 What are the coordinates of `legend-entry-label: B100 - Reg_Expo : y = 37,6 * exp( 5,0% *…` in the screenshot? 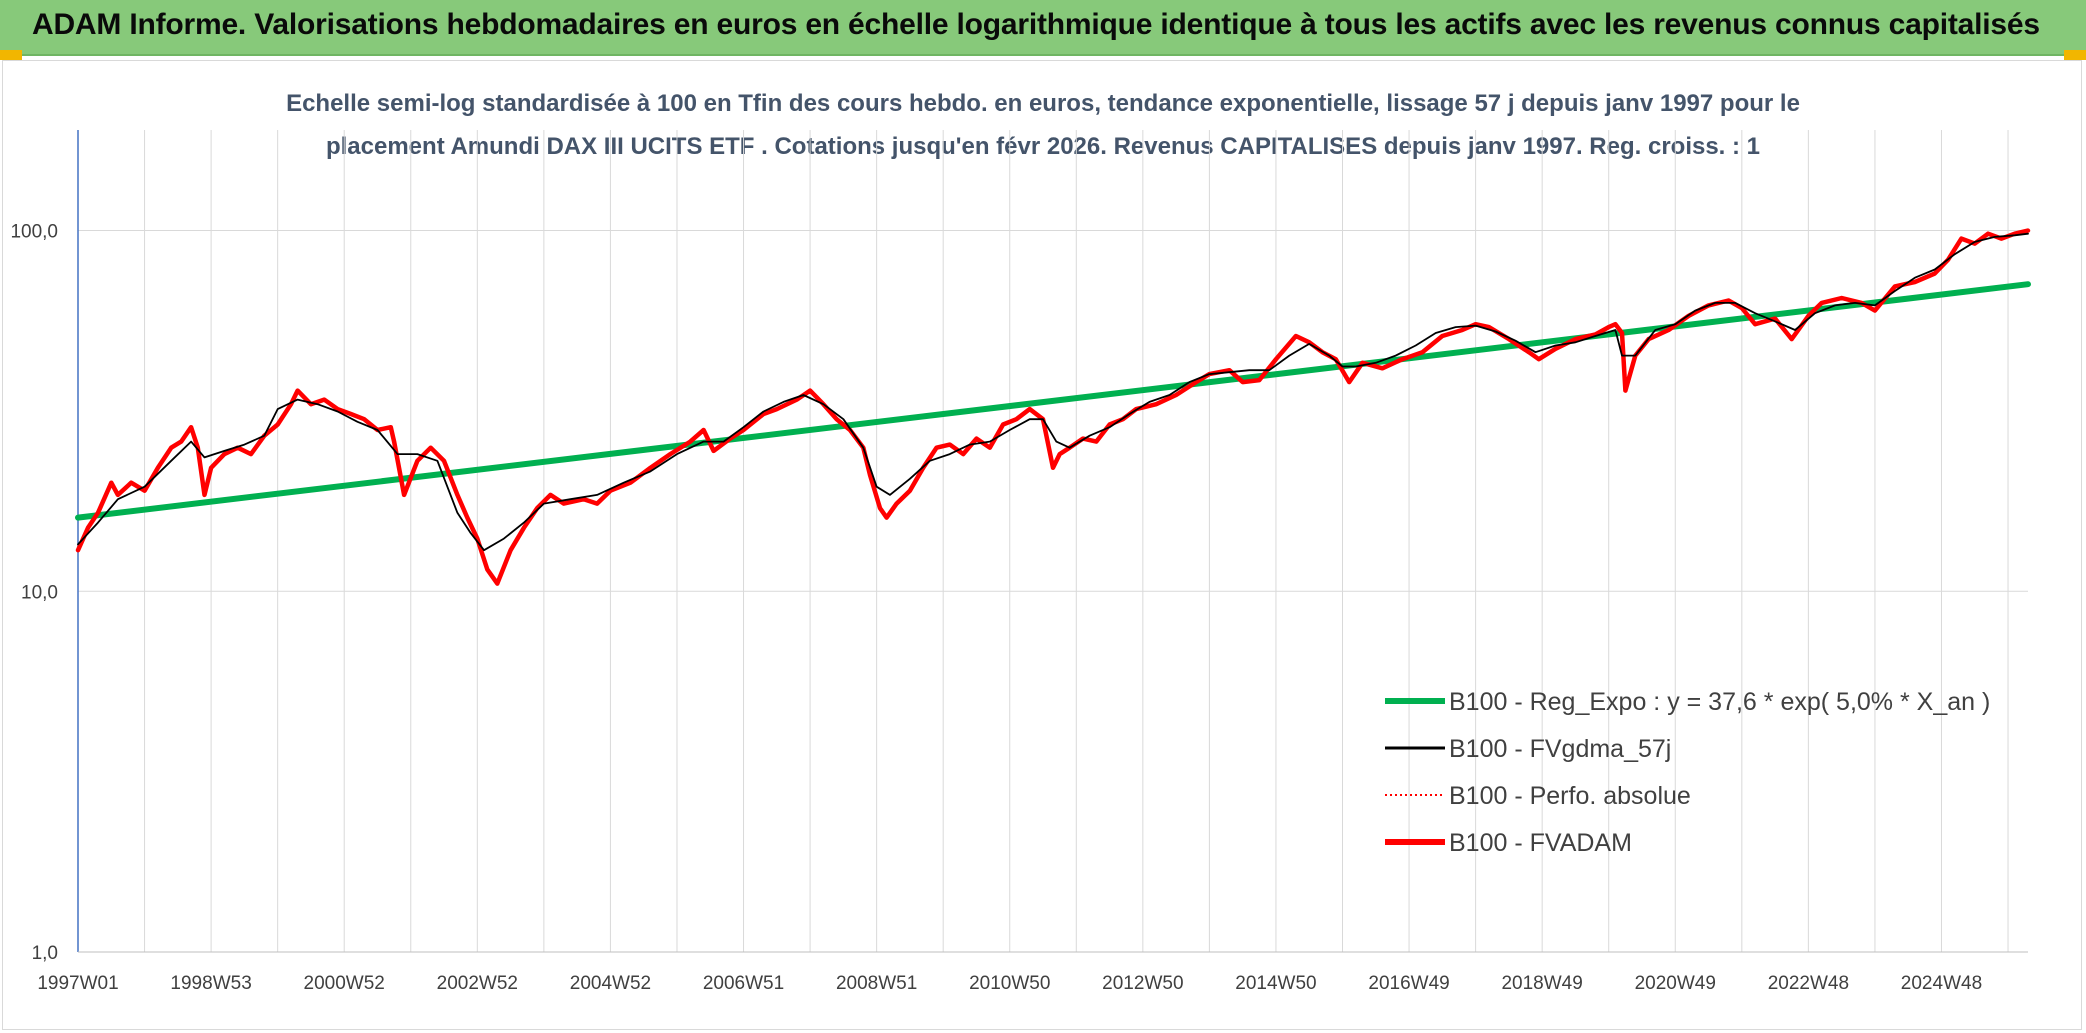 It's located at (1719, 702).